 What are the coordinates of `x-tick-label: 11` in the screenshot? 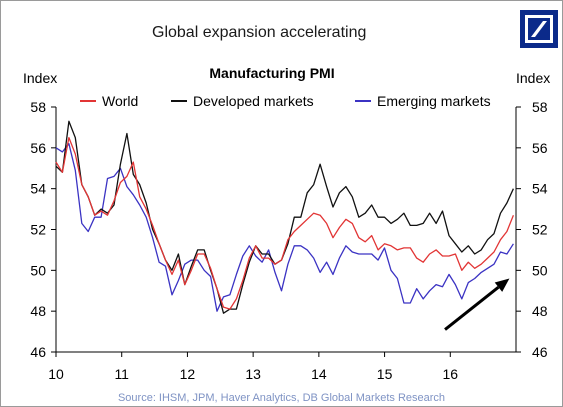 It's located at (121, 374).